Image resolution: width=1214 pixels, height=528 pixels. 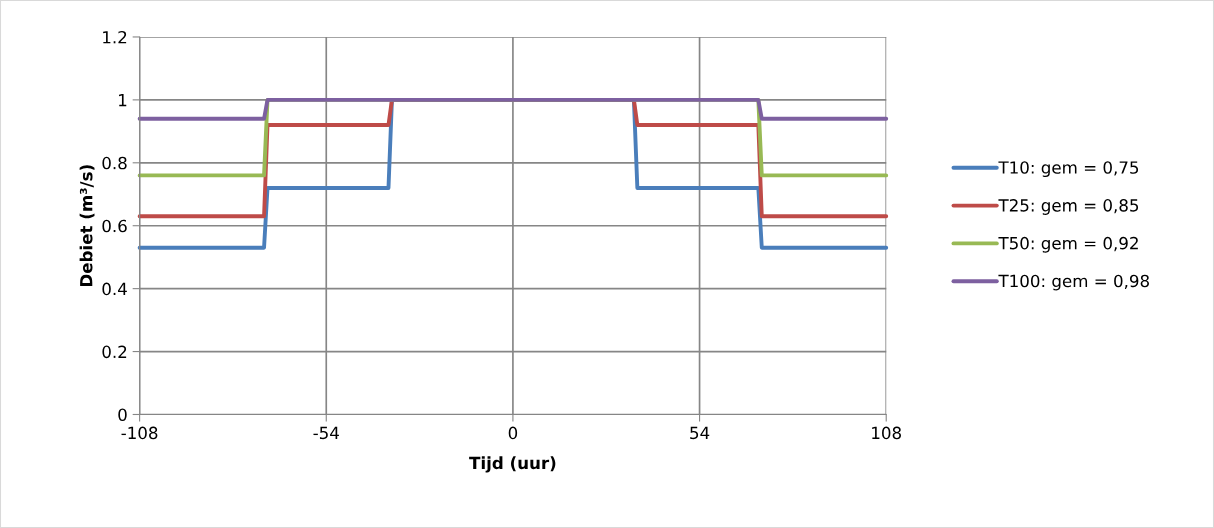 What do you see at coordinates (1068, 244) in the screenshot?
I see `legend-label: T50: gem = 0,92` at bounding box center [1068, 244].